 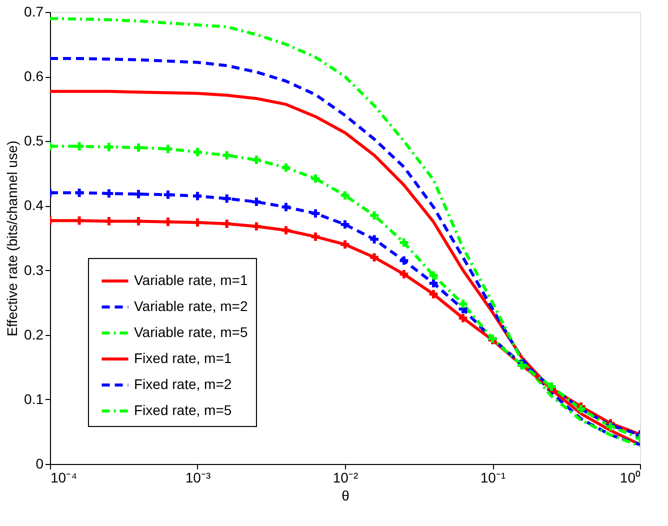 I want to click on x-tick-label: 10⁻³, so click(x=198, y=478).